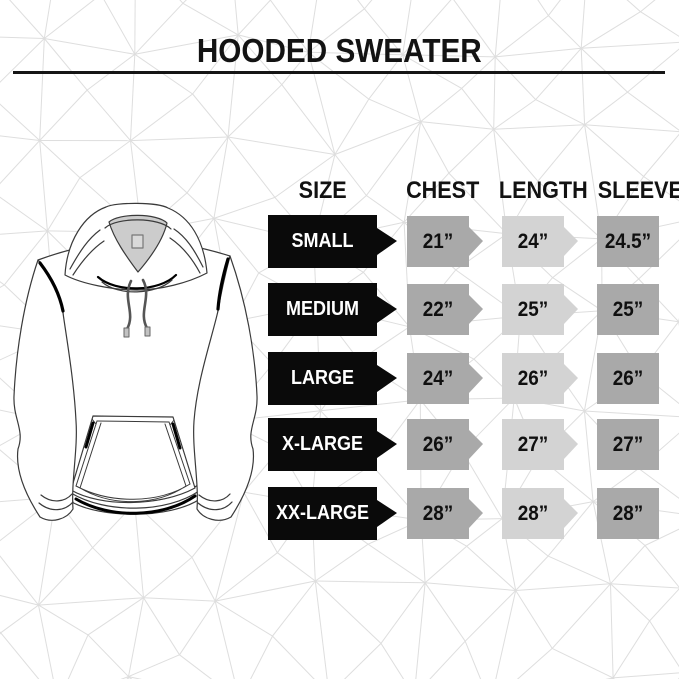 This screenshot has width=679, height=679. Describe the element at coordinates (628, 378) in the screenshot. I see `sleeve-value-cell: 26”` at that location.